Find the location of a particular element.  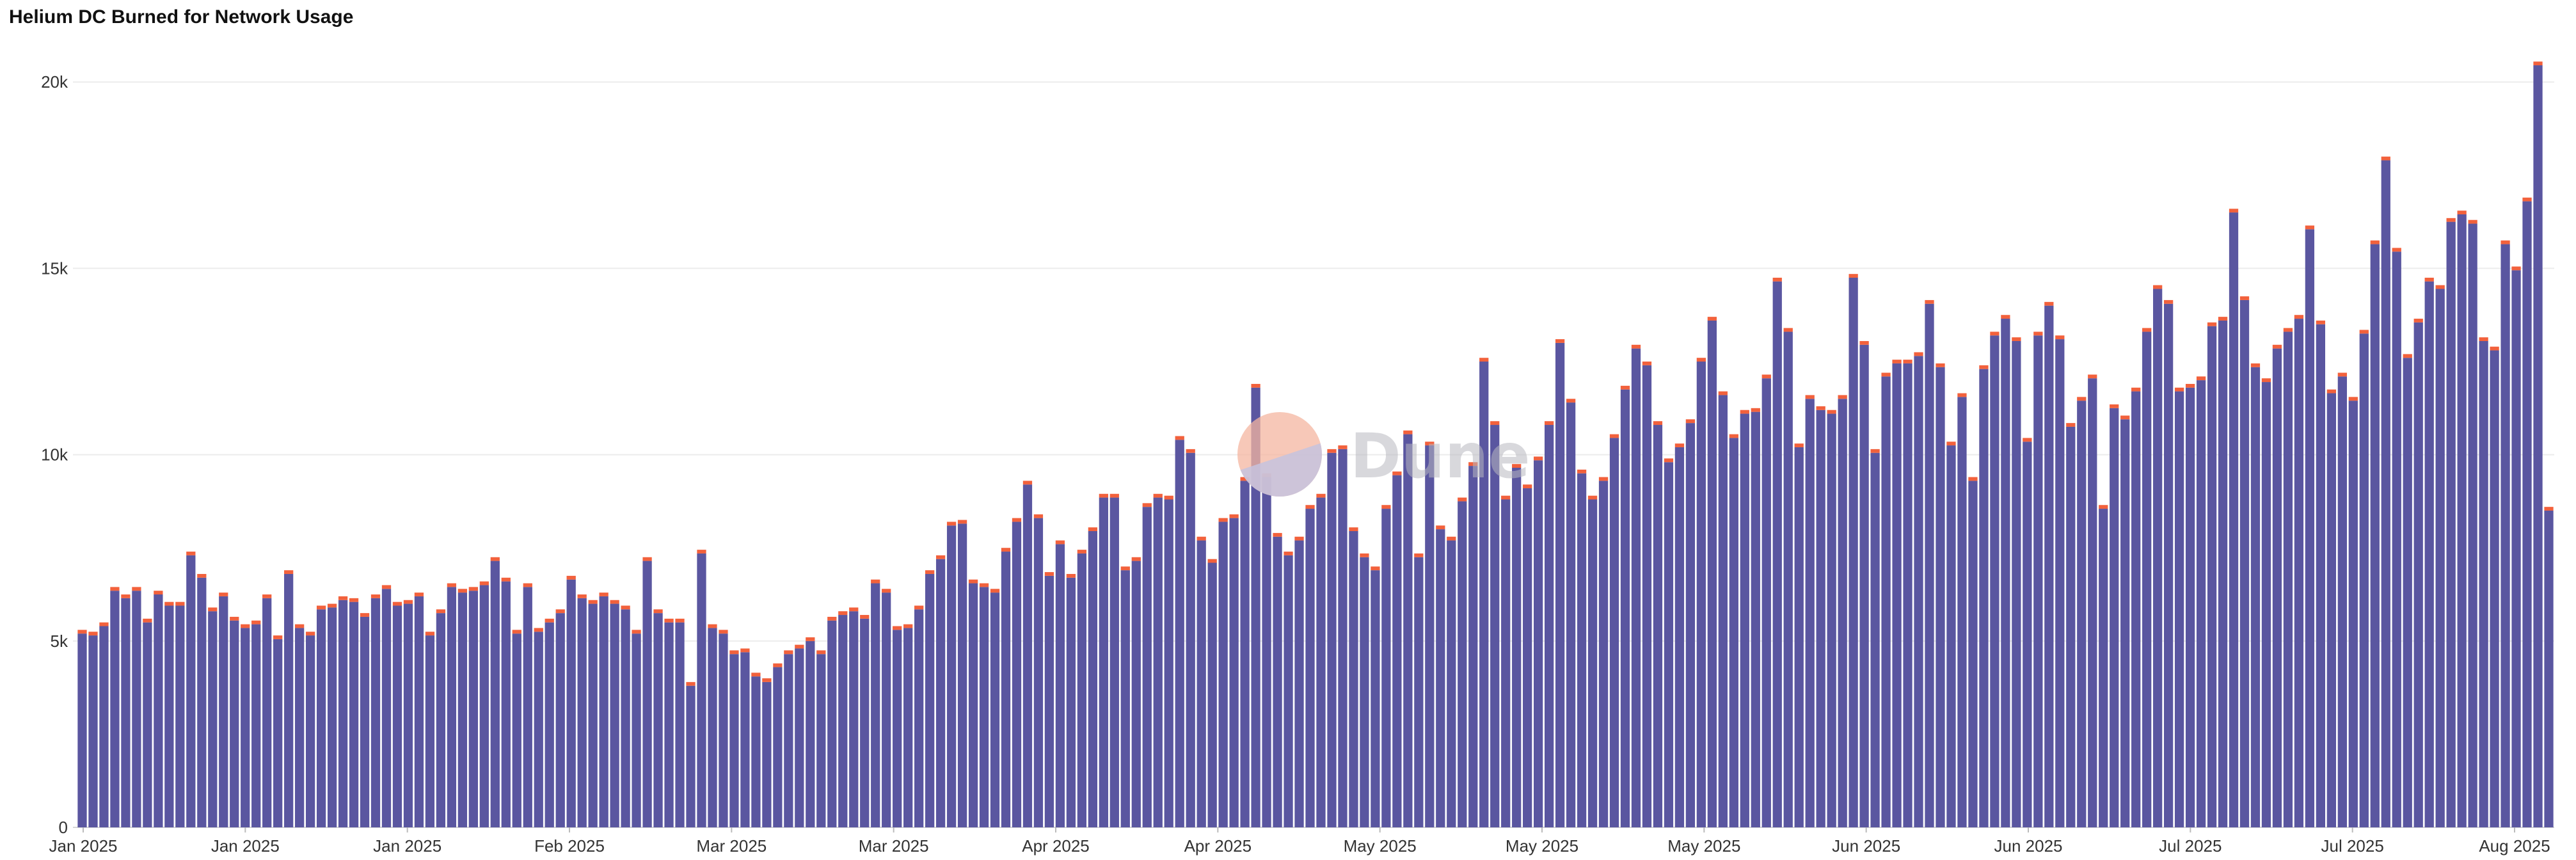

y-tick-label: 5k is located at coordinates (60, 641).